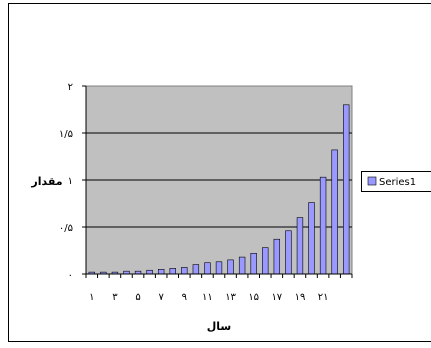 This screenshot has height=348, width=431. What do you see at coordinates (184, 297) in the screenshot?
I see `x-tick-label: ۹` at bounding box center [184, 297].